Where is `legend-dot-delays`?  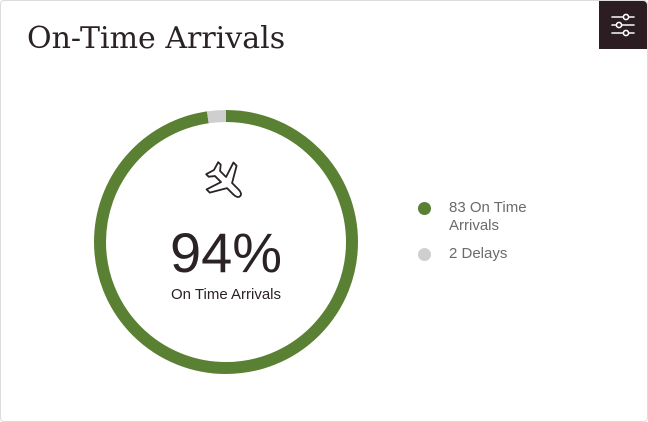 legend-dot-delays is located at coordinates (424, 254).